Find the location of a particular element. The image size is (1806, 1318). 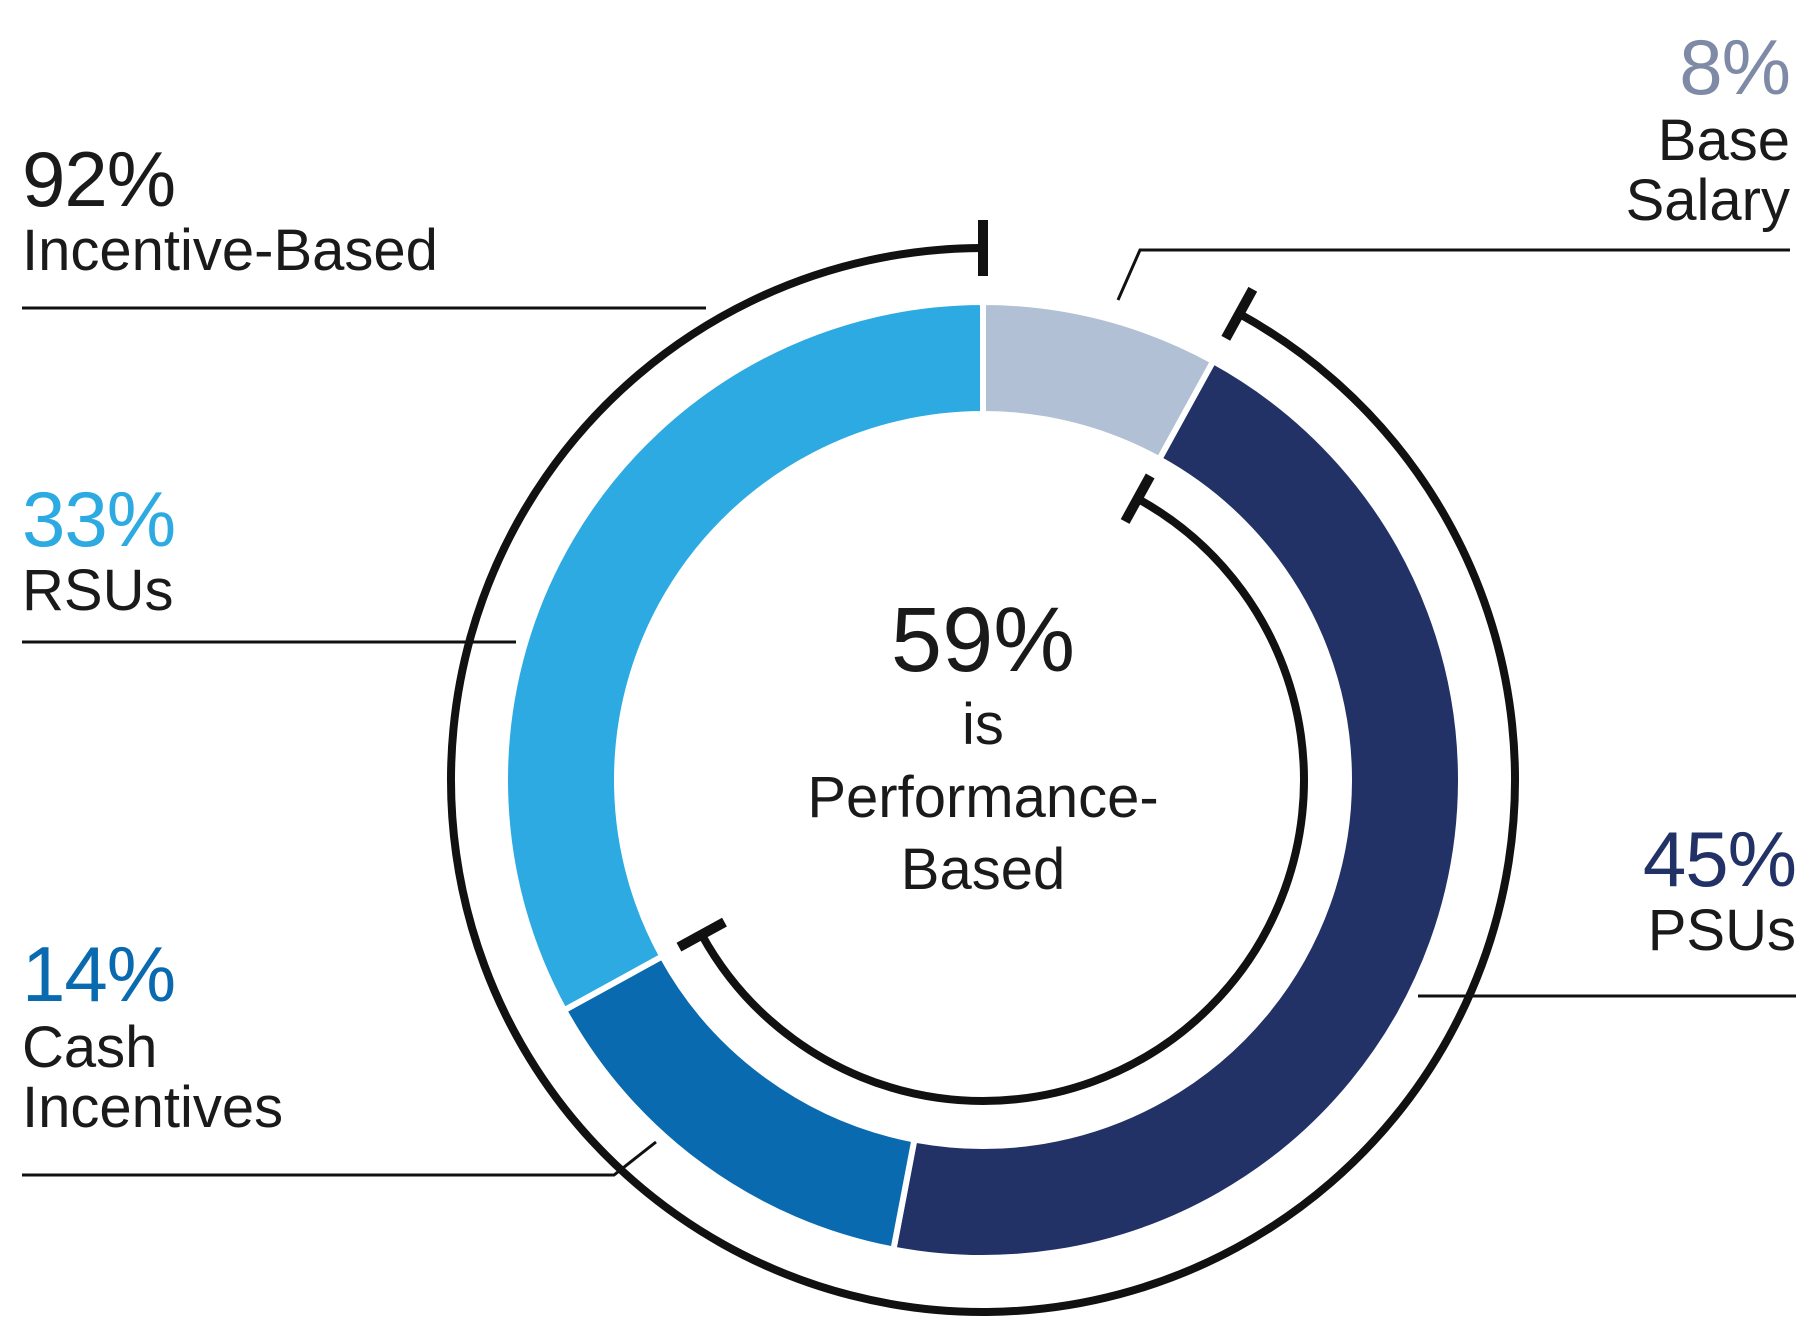

base-salary-pct: 8% is located at coordinates (1735, 67).